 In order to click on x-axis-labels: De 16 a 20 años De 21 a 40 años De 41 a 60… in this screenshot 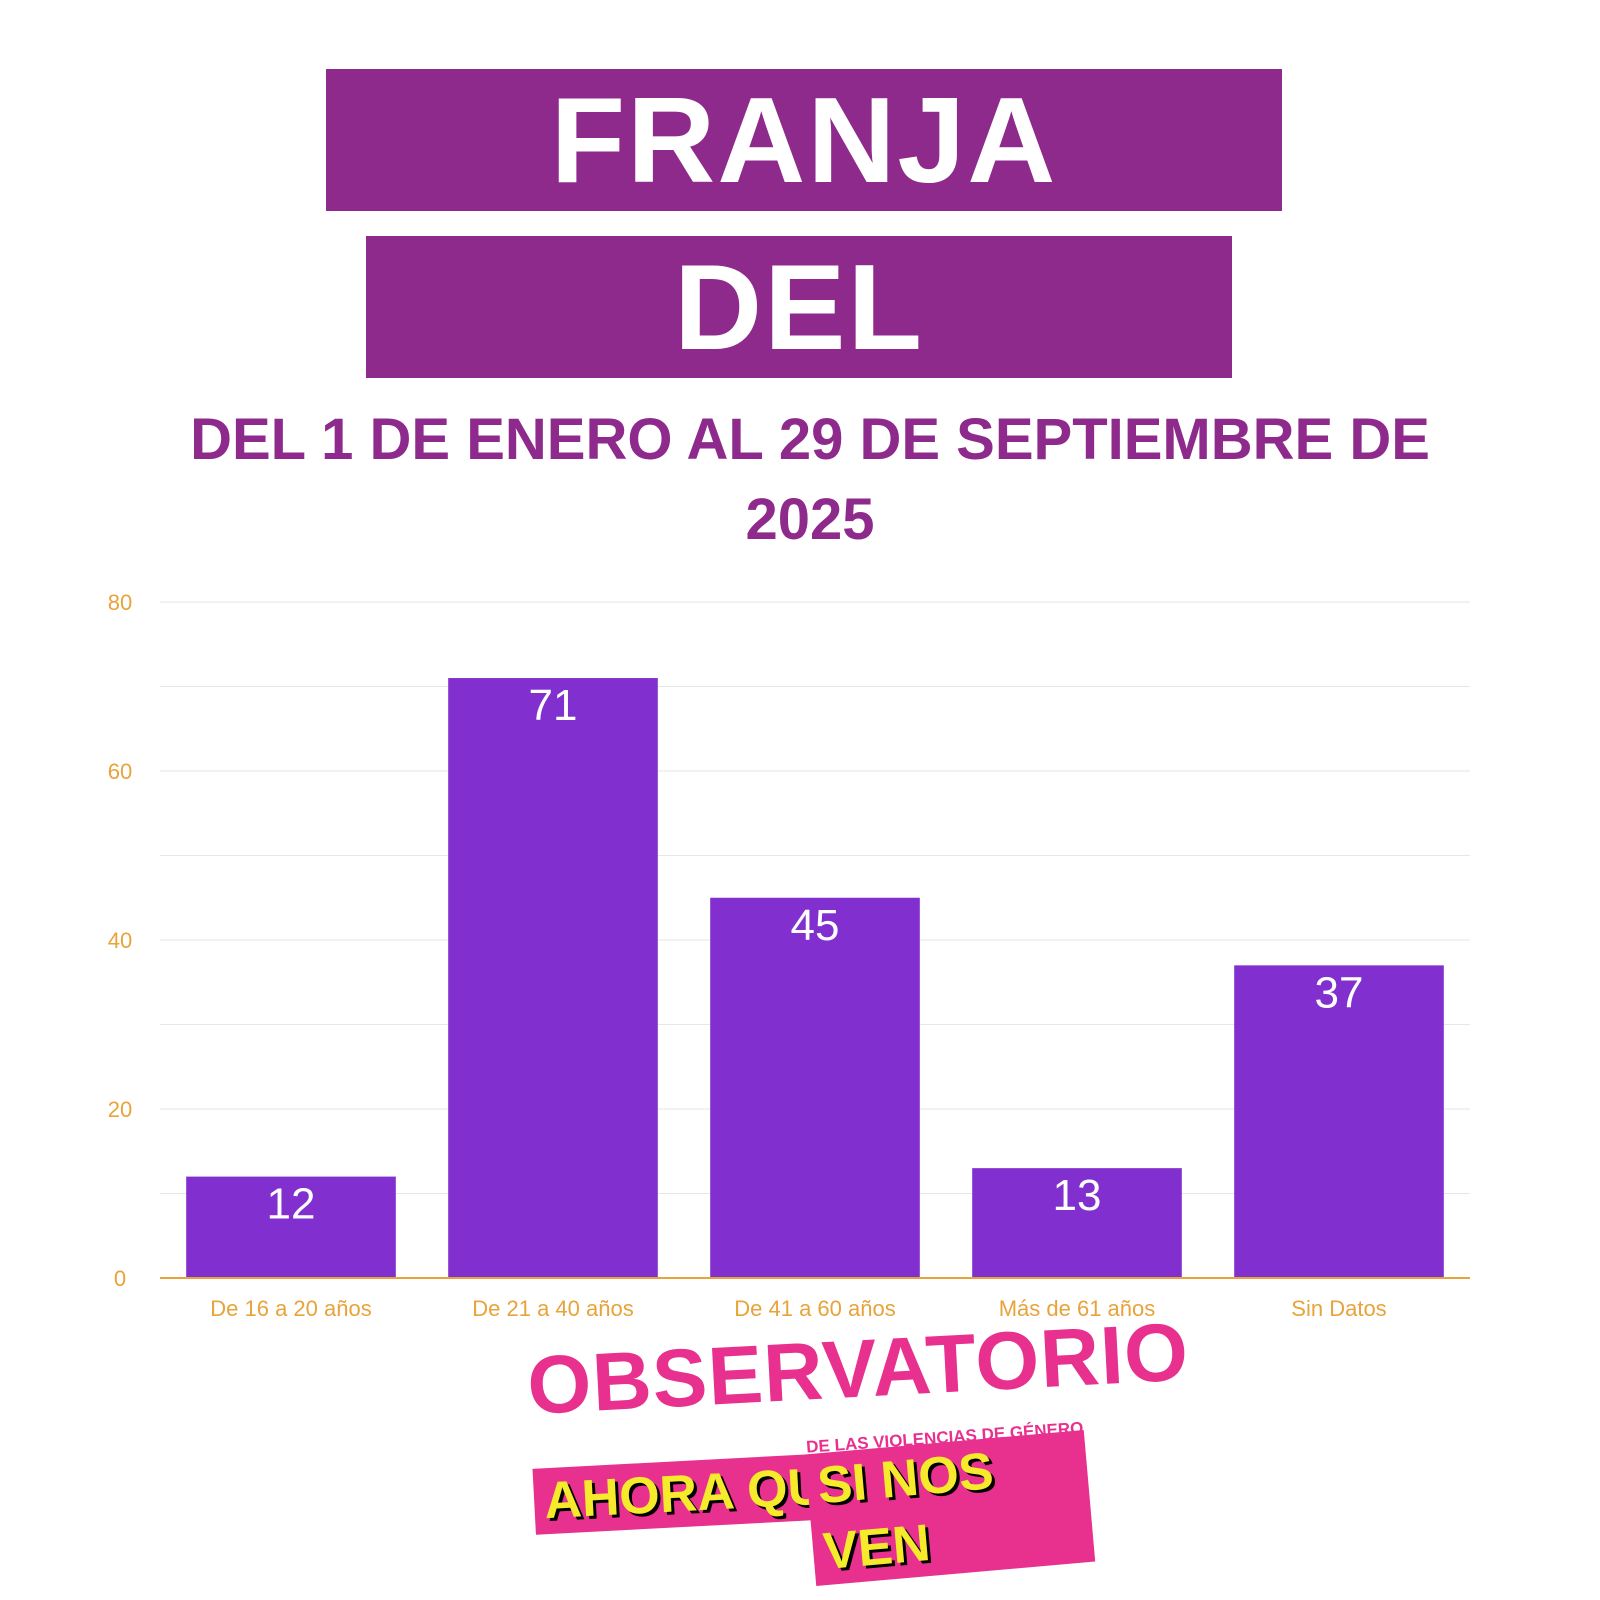, I will do `click(798, 1308)`.